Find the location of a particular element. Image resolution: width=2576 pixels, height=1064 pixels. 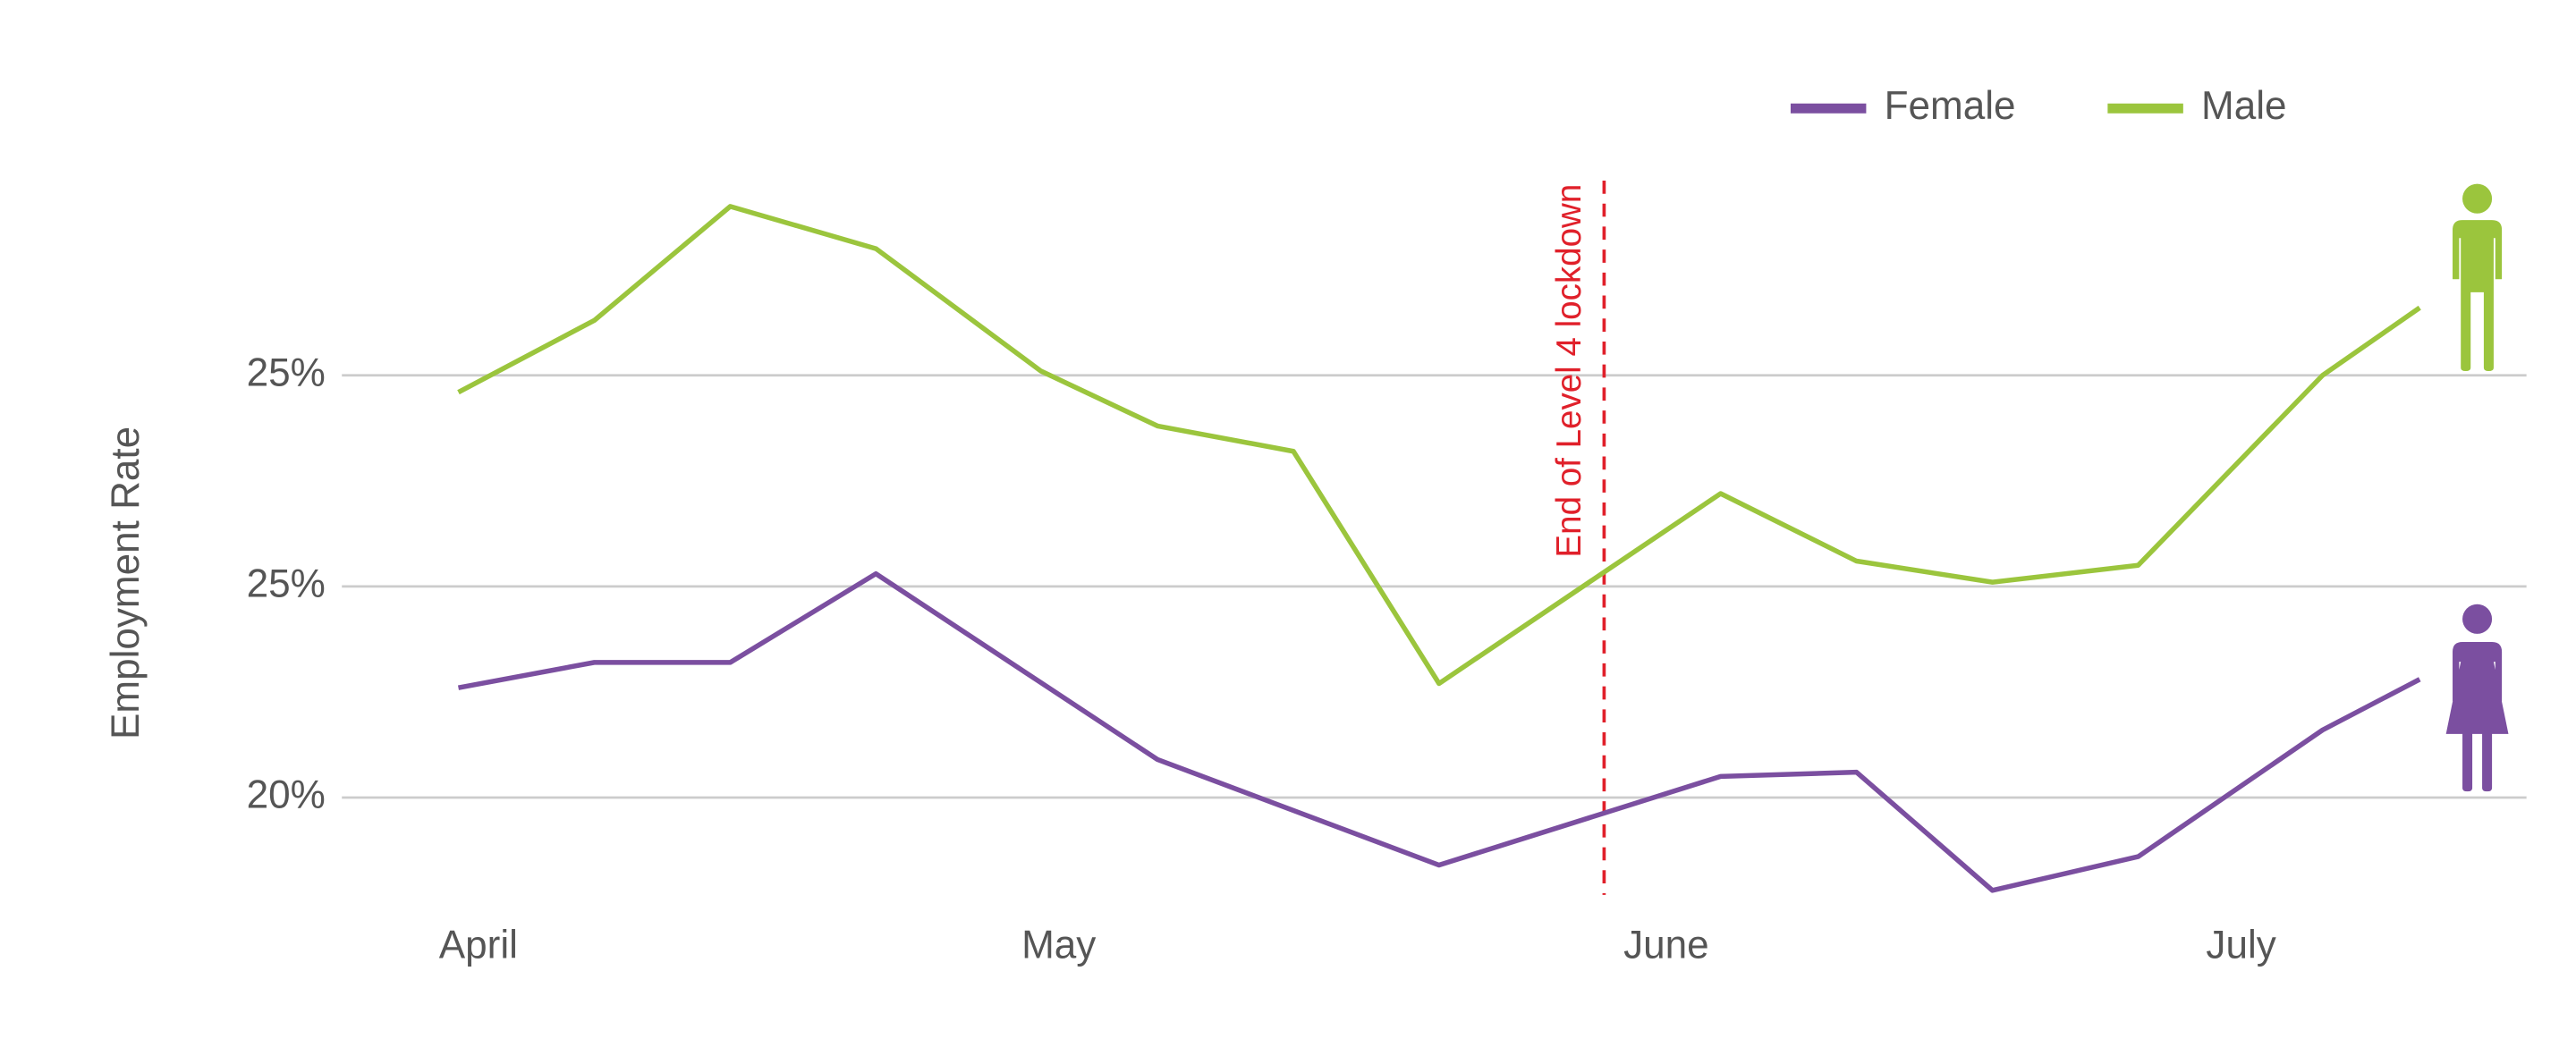

icons is located at coordinates (2477, 488).